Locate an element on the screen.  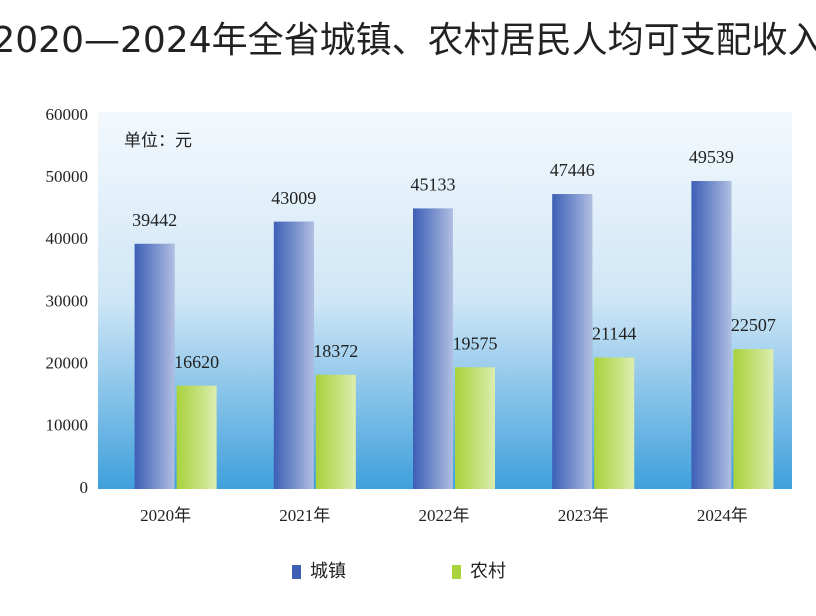
data-label: 18372 is located at coordinates (335, 351).